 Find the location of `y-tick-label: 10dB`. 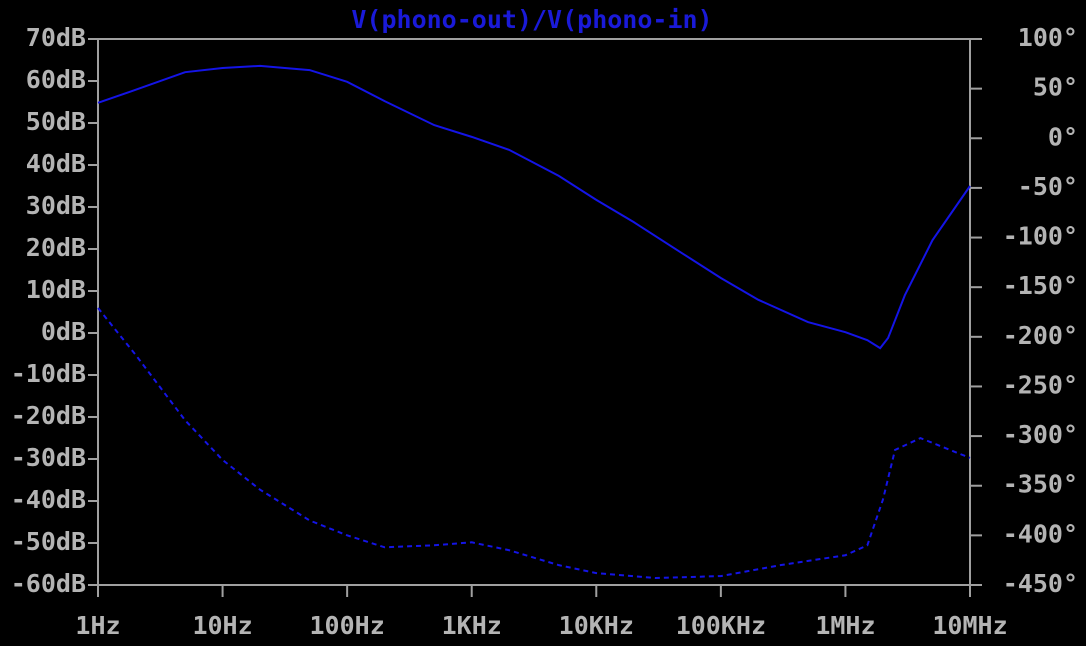

y-tick-label: 10dB is located at coordinates (56, 289).